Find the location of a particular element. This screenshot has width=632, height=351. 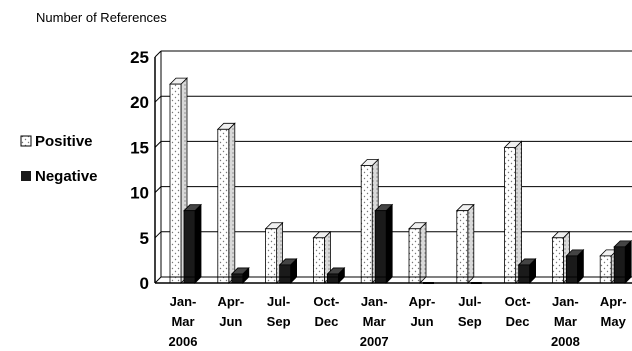

legend-swatch-positive is located at coordinates (26, 141).